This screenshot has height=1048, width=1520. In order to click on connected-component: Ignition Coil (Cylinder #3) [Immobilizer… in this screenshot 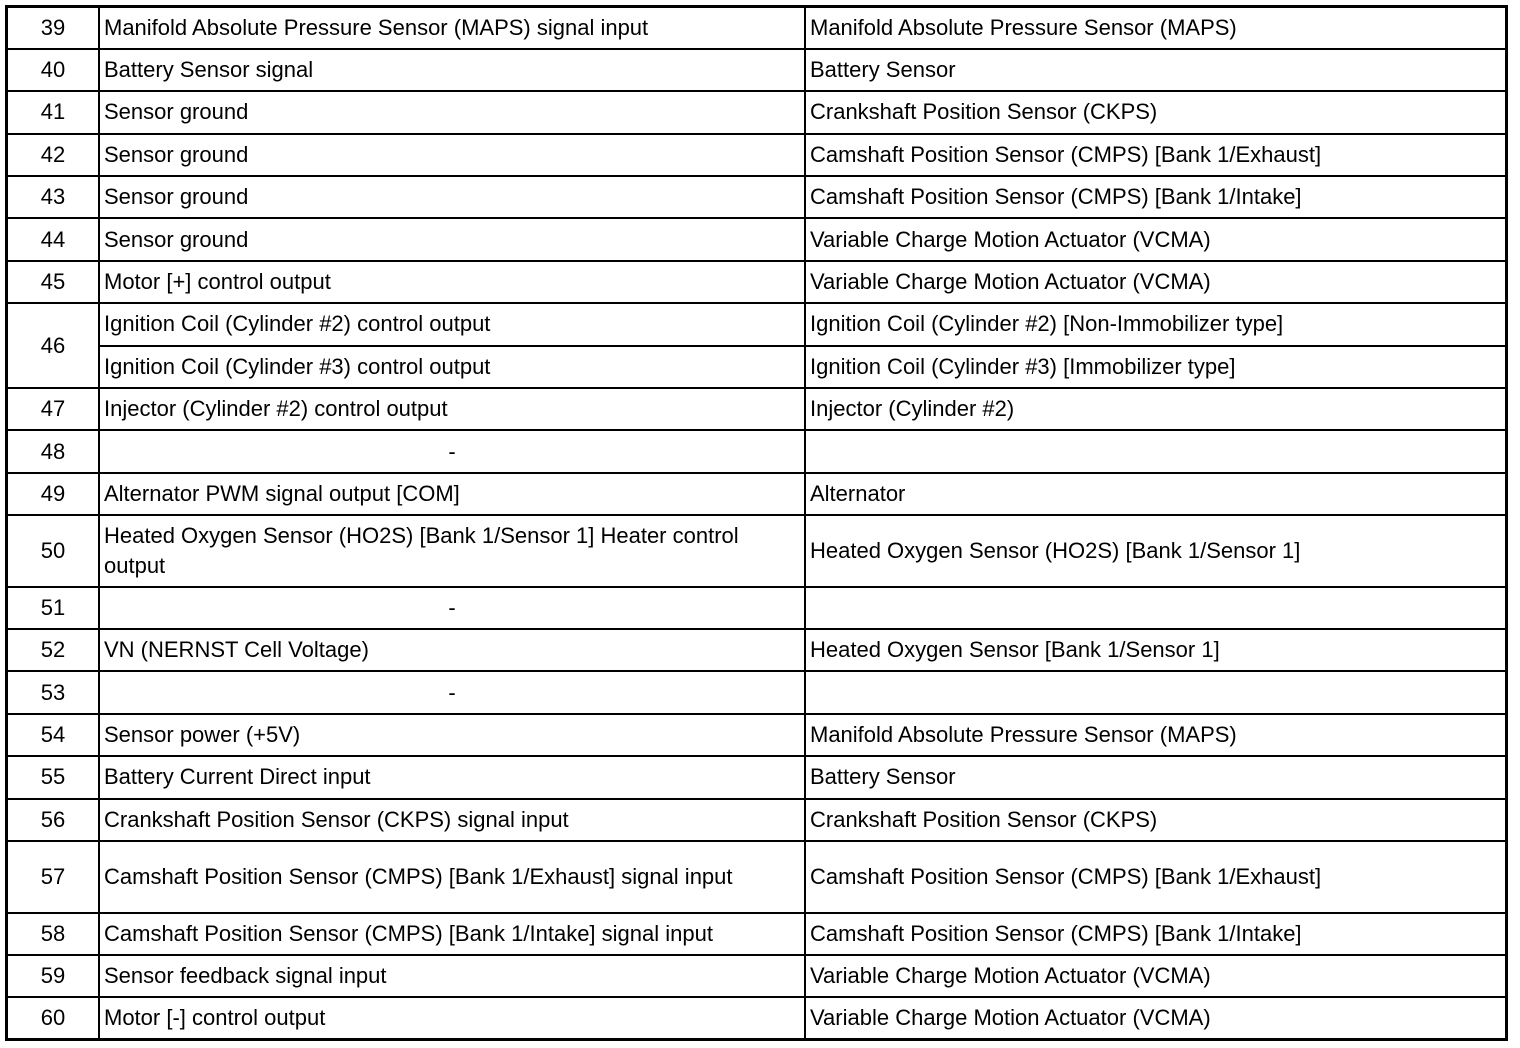, I will do `click(1156, 367)`.